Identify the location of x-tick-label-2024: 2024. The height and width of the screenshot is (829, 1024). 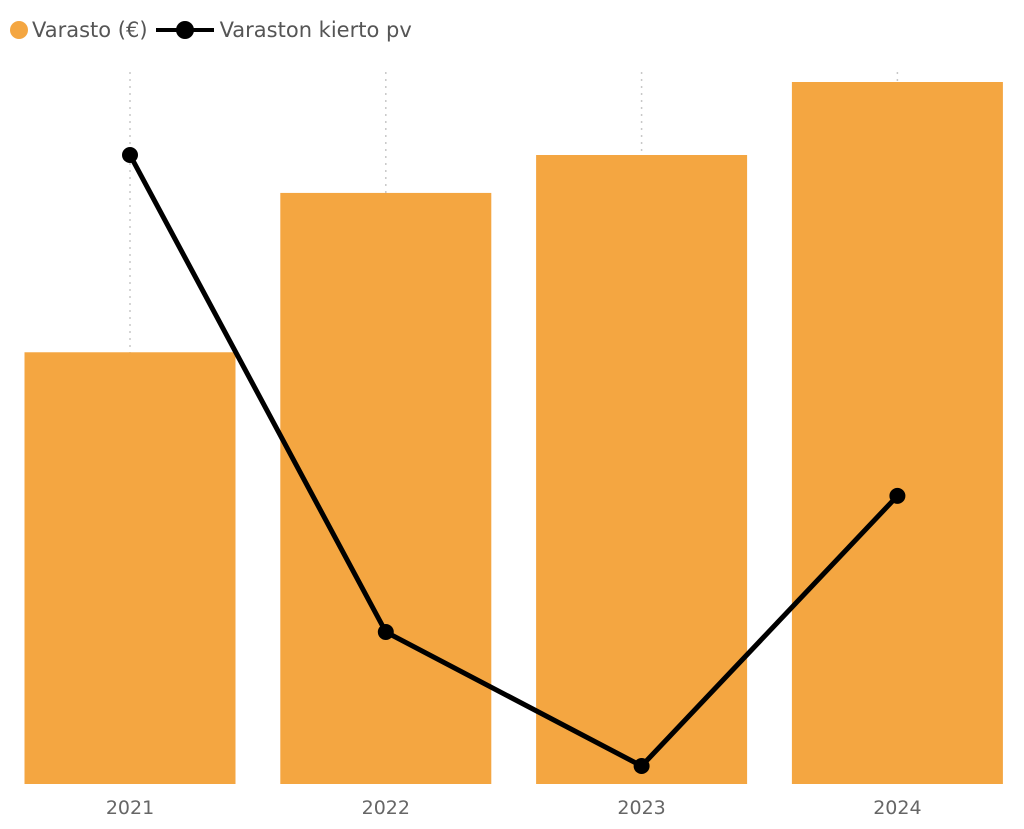
(897, 808).